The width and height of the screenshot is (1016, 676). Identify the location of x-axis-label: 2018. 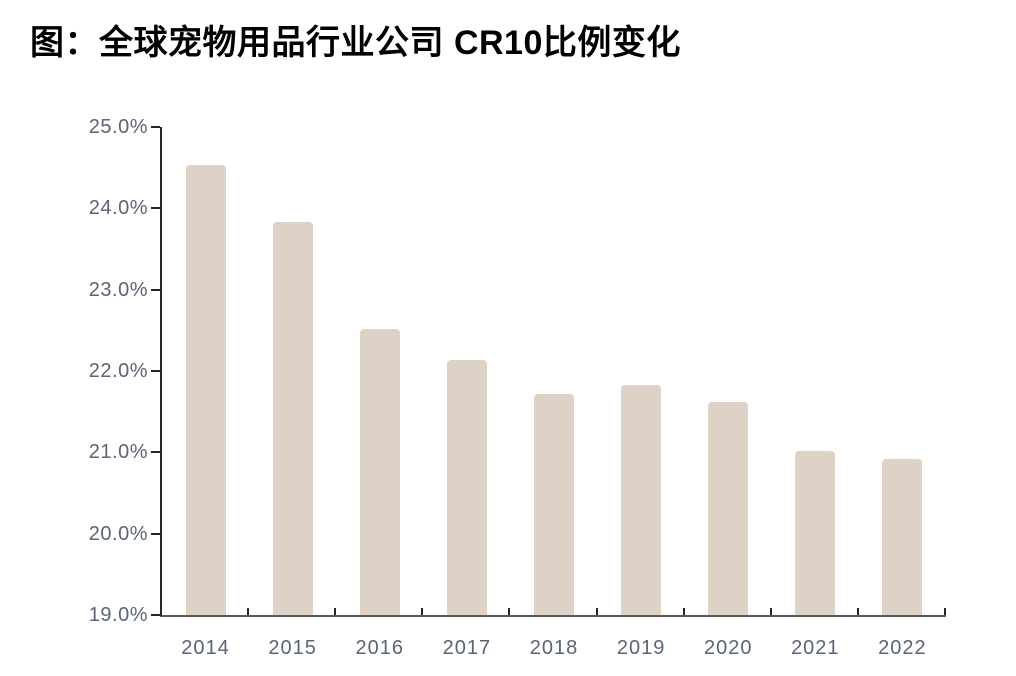
(554, 648).